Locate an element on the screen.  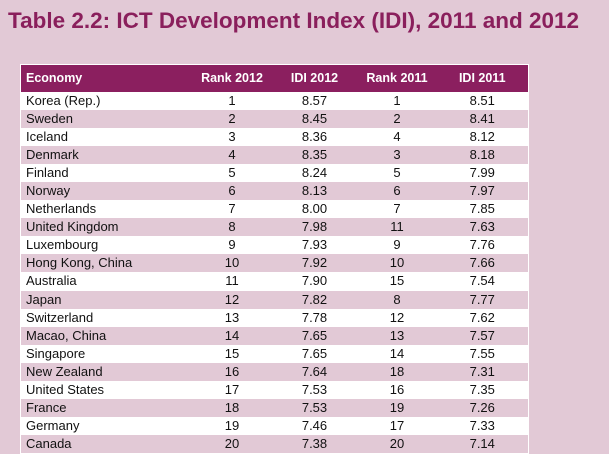
idi-2011-cell: 7.54 is located at coordinates (482, 281).